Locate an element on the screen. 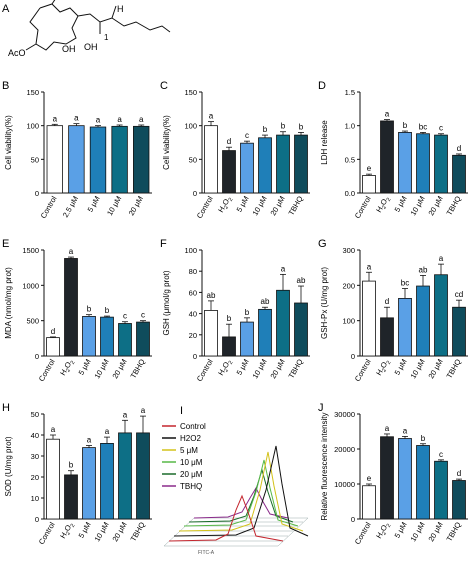 This screenshot has height=564, width=474. y-tick-label: 100 is located at coordinates (348, 321).